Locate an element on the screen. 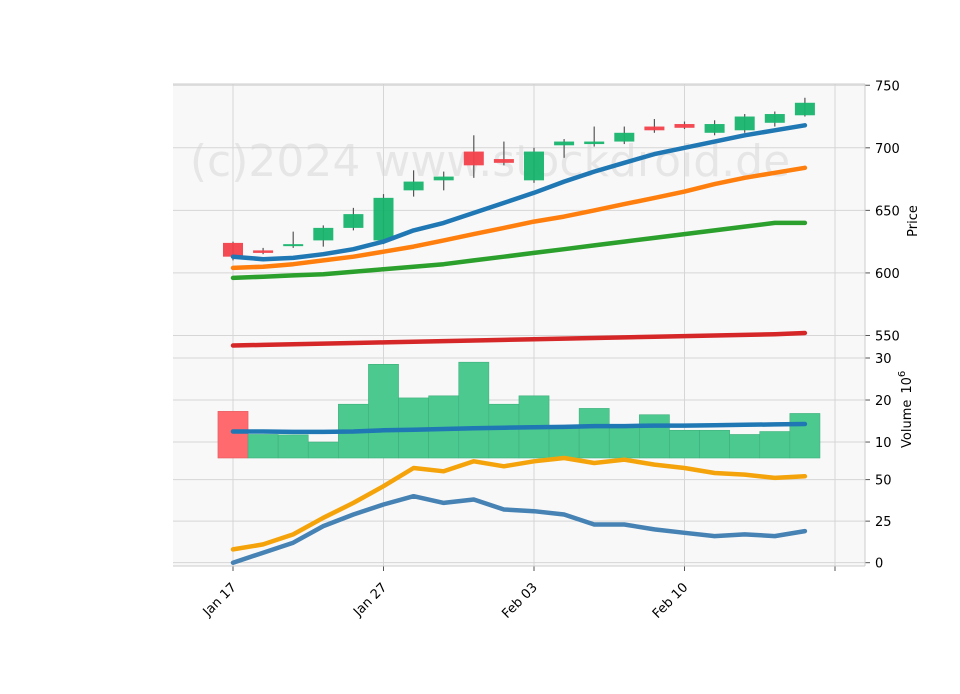  y-tick-label-indicator: 25 is located at coordinates (883, 522).